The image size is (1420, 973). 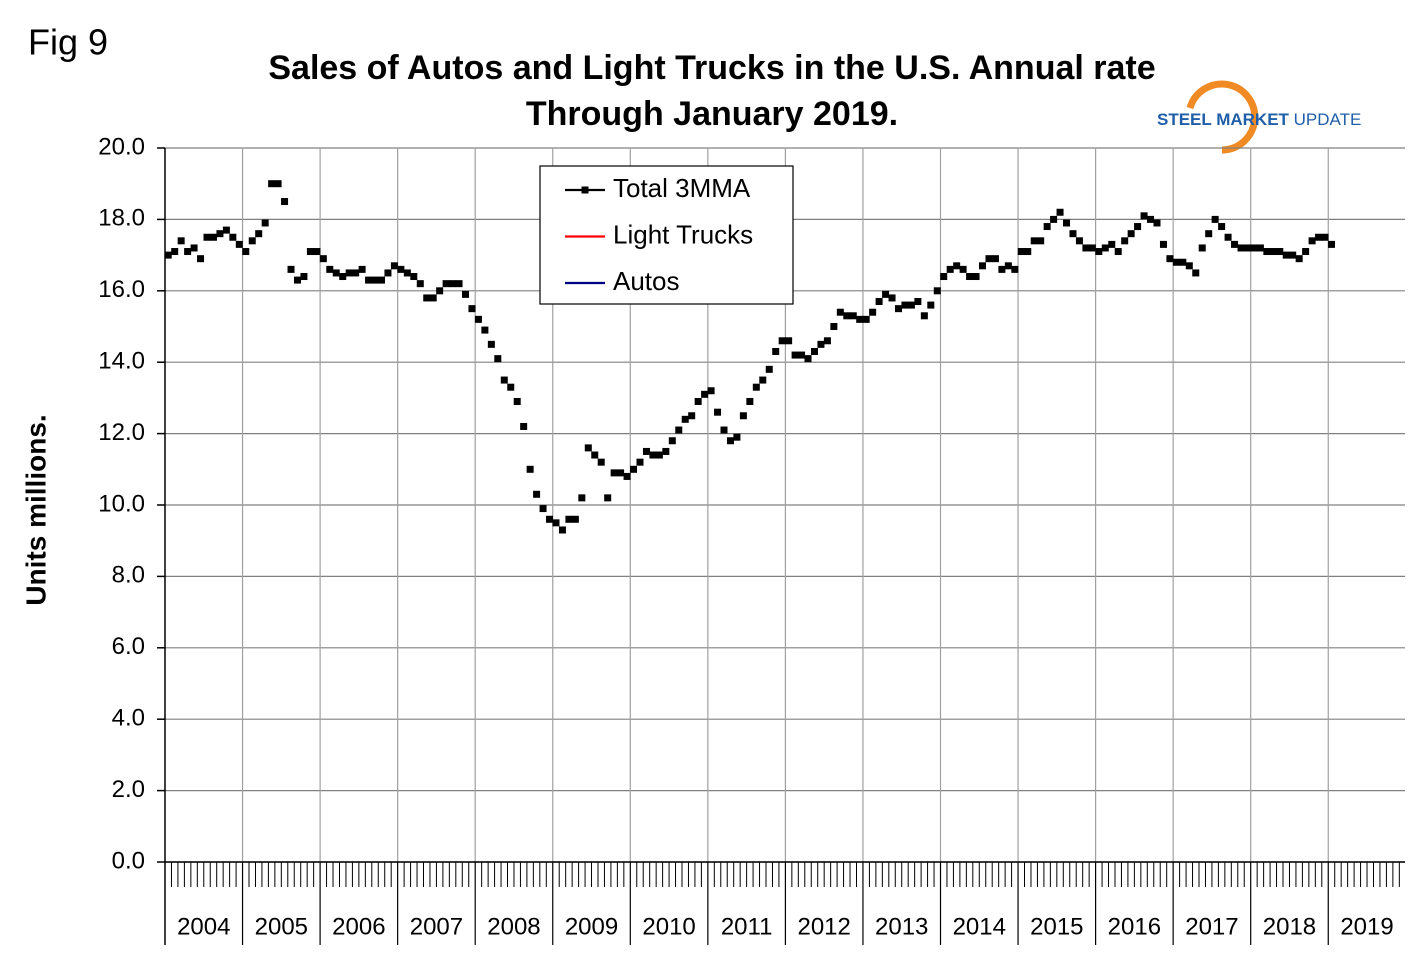 I want to click on x-tick-label: 2005, so click(x=281, y=926).